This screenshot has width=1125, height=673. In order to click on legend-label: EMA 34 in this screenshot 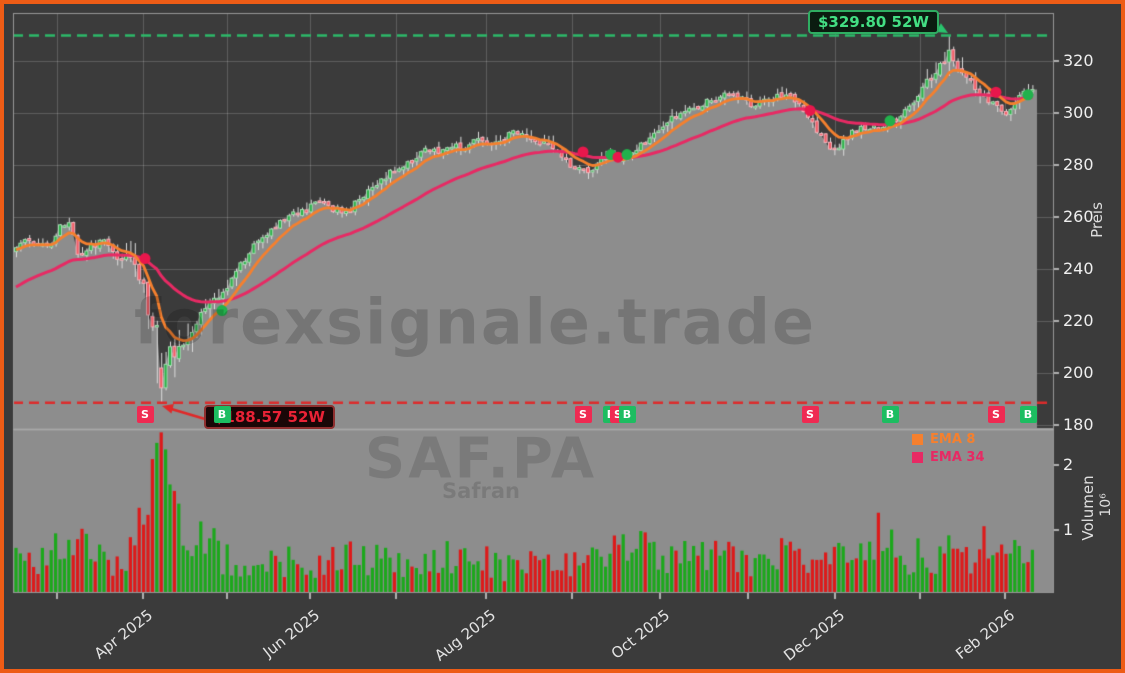, I will do `click(957, 457)`.